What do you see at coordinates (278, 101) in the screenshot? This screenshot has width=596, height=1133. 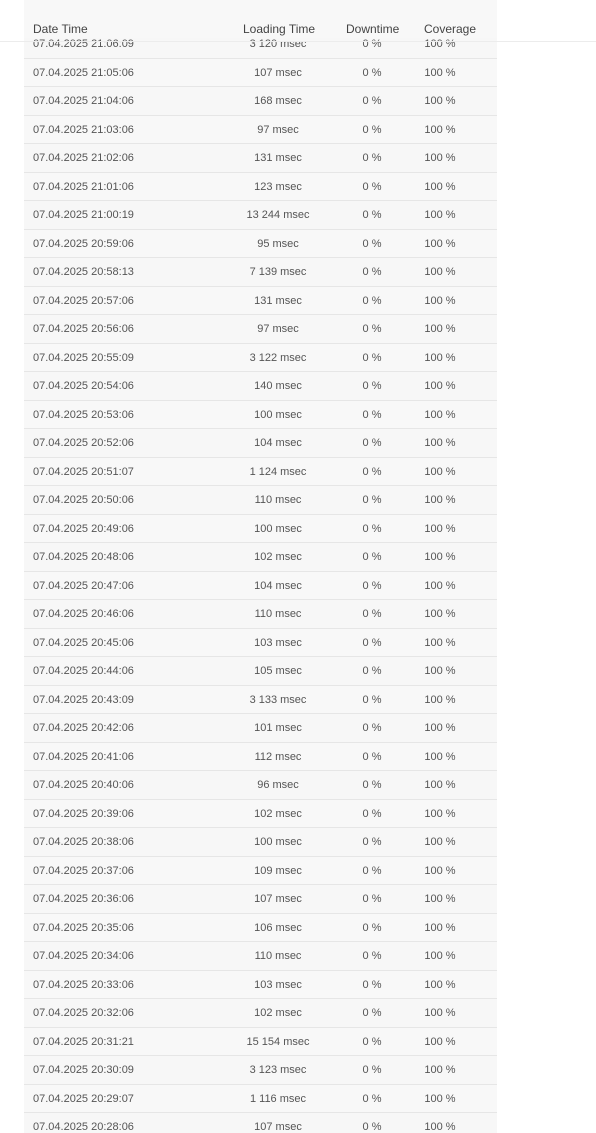 I see `cell-loading-time: 168 msec` at bounding box center [278, 101].